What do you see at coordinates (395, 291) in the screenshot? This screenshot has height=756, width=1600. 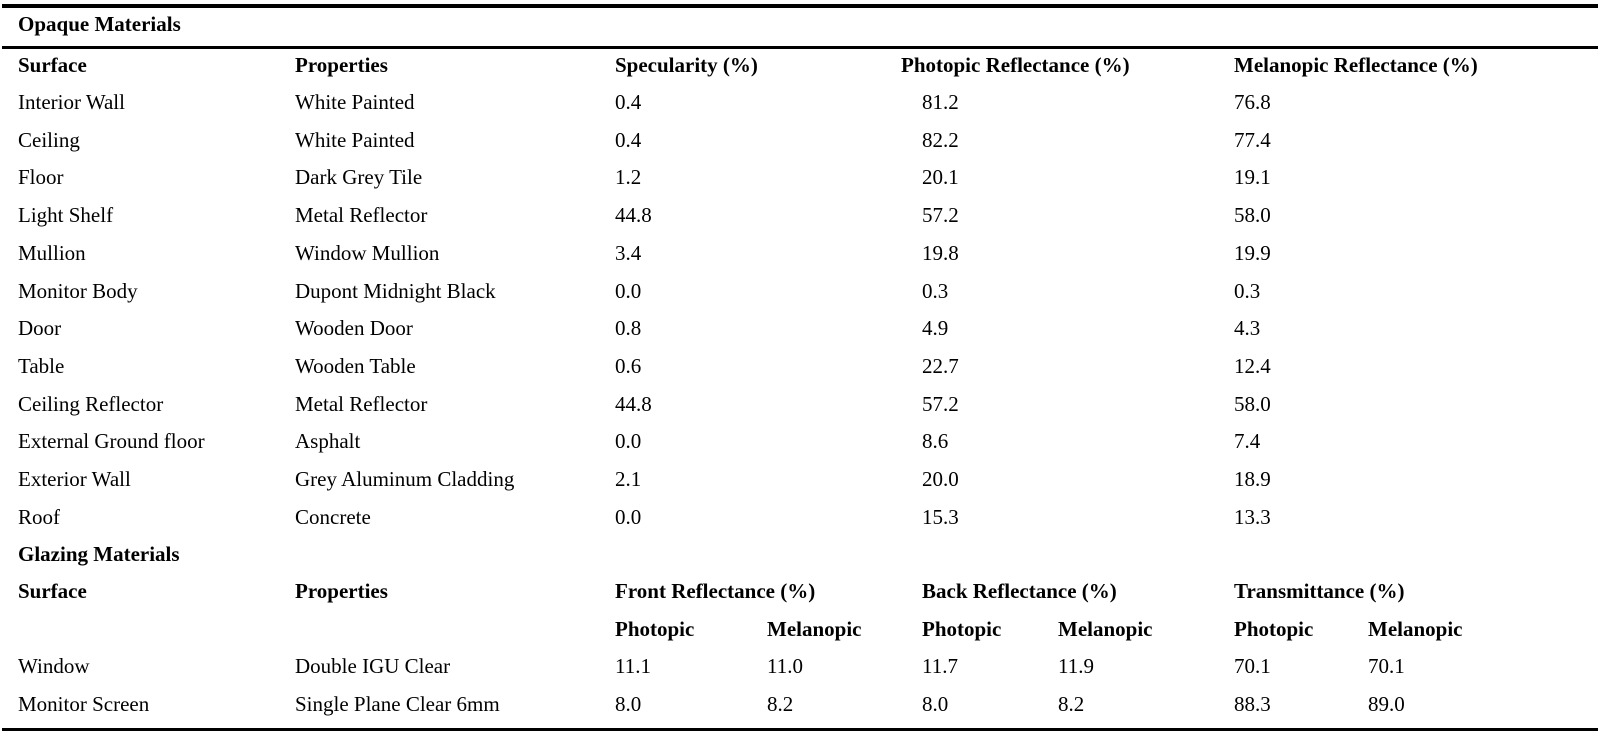 I see `table-cell: Dupont Midnight Black` at bounding box center [395, 291].